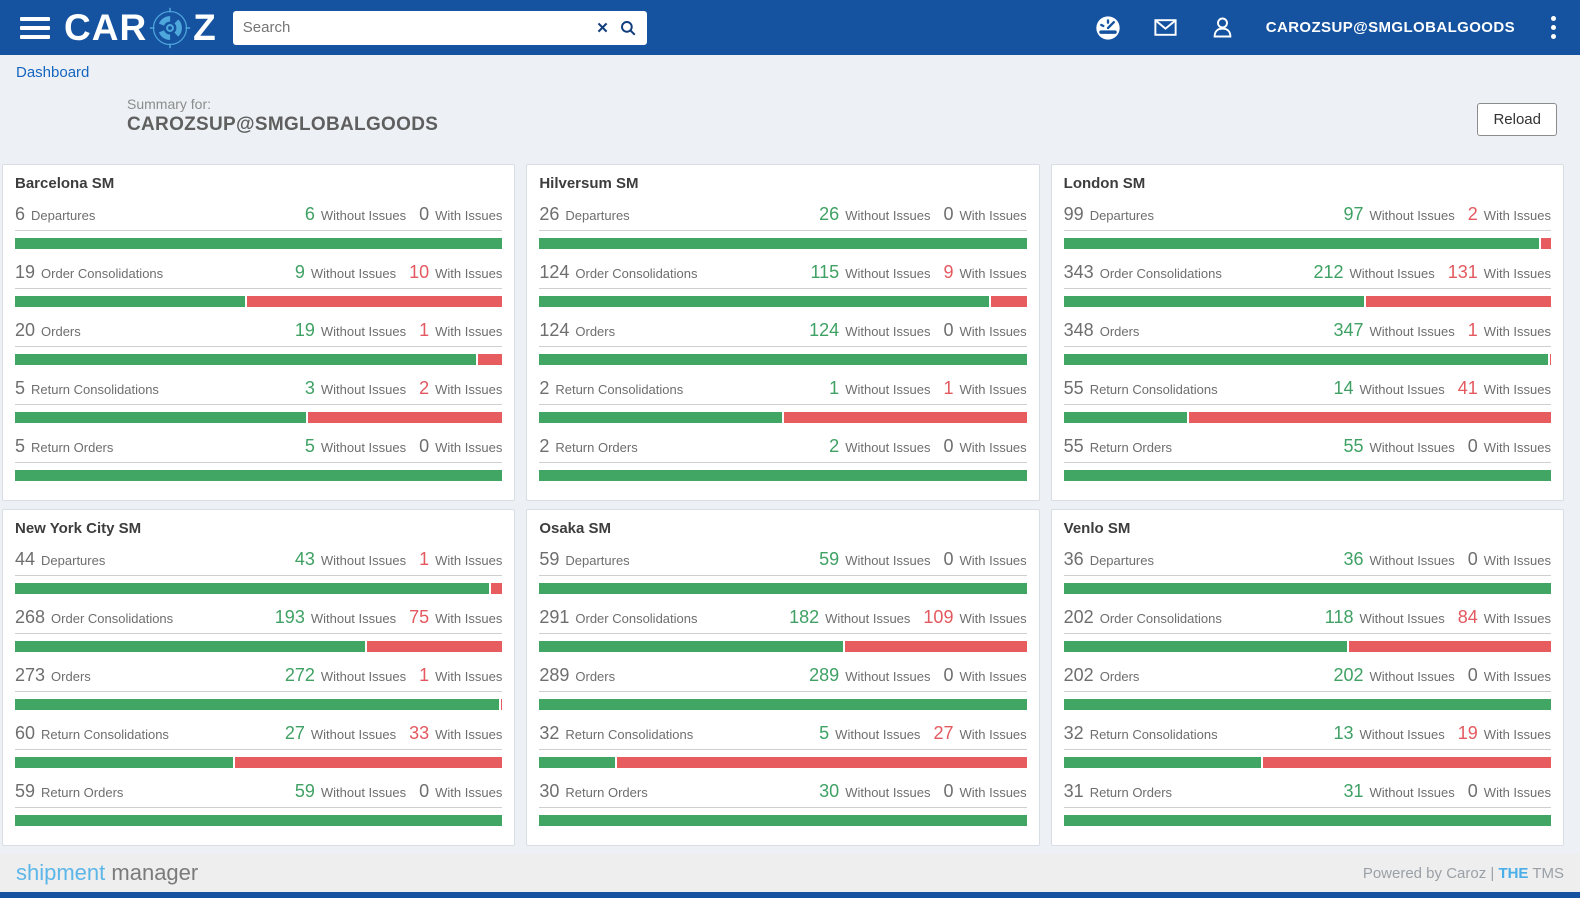  Describe the element at coordinates (790, 27) in the screenshot. I see `top-navbar: CAR Z ✕` at that location.